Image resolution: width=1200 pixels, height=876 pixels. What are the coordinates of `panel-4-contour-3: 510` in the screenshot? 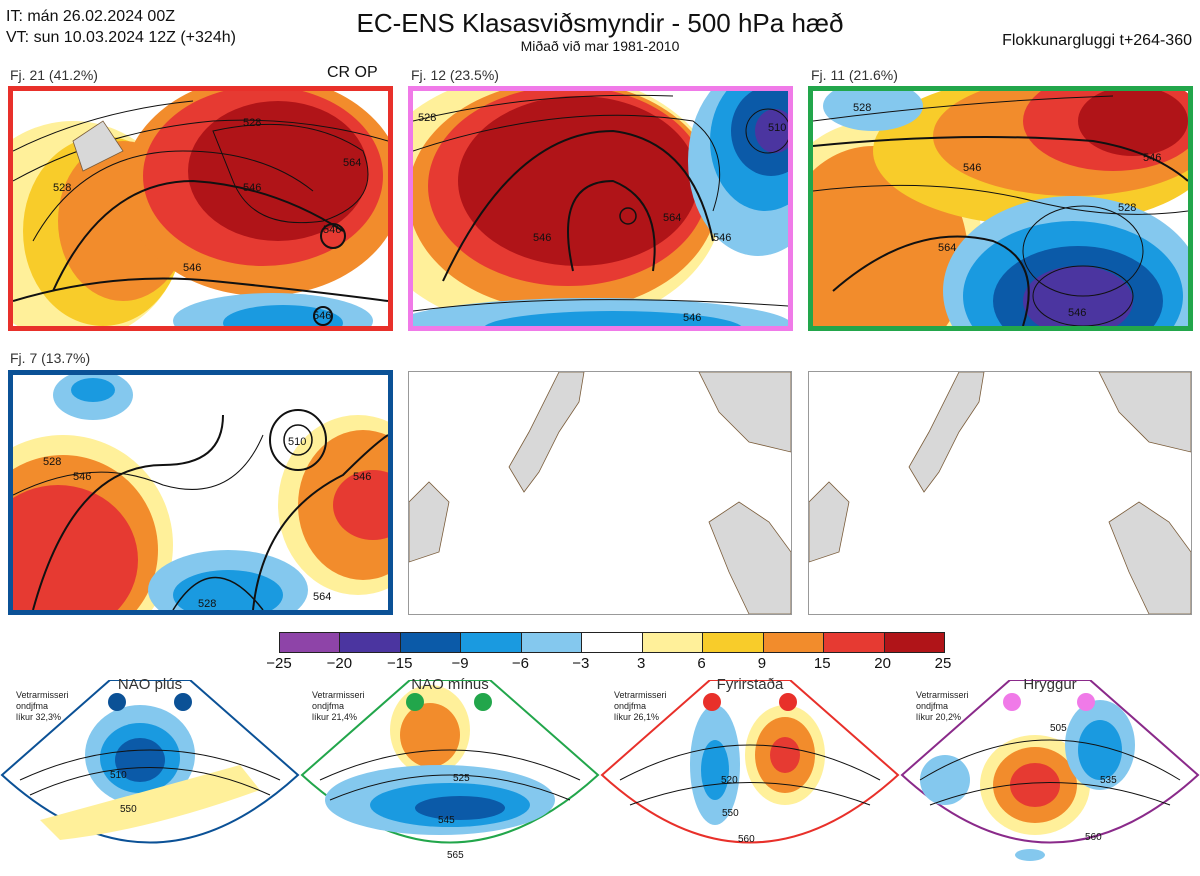 It's located at (297, 442).